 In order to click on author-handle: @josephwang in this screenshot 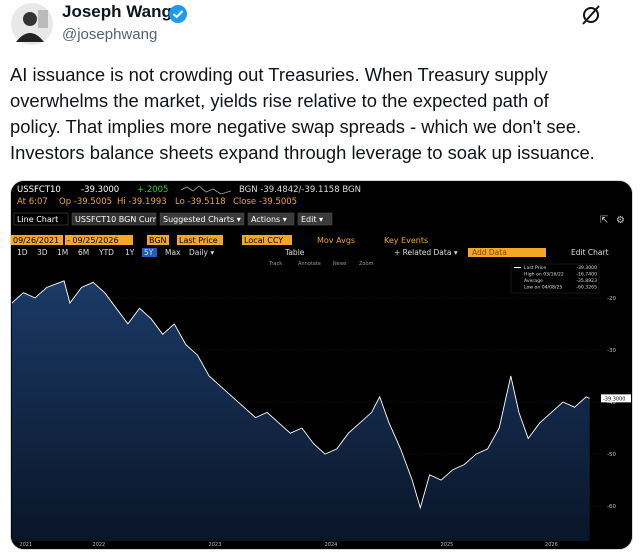, I will do `click(110, 34)`.